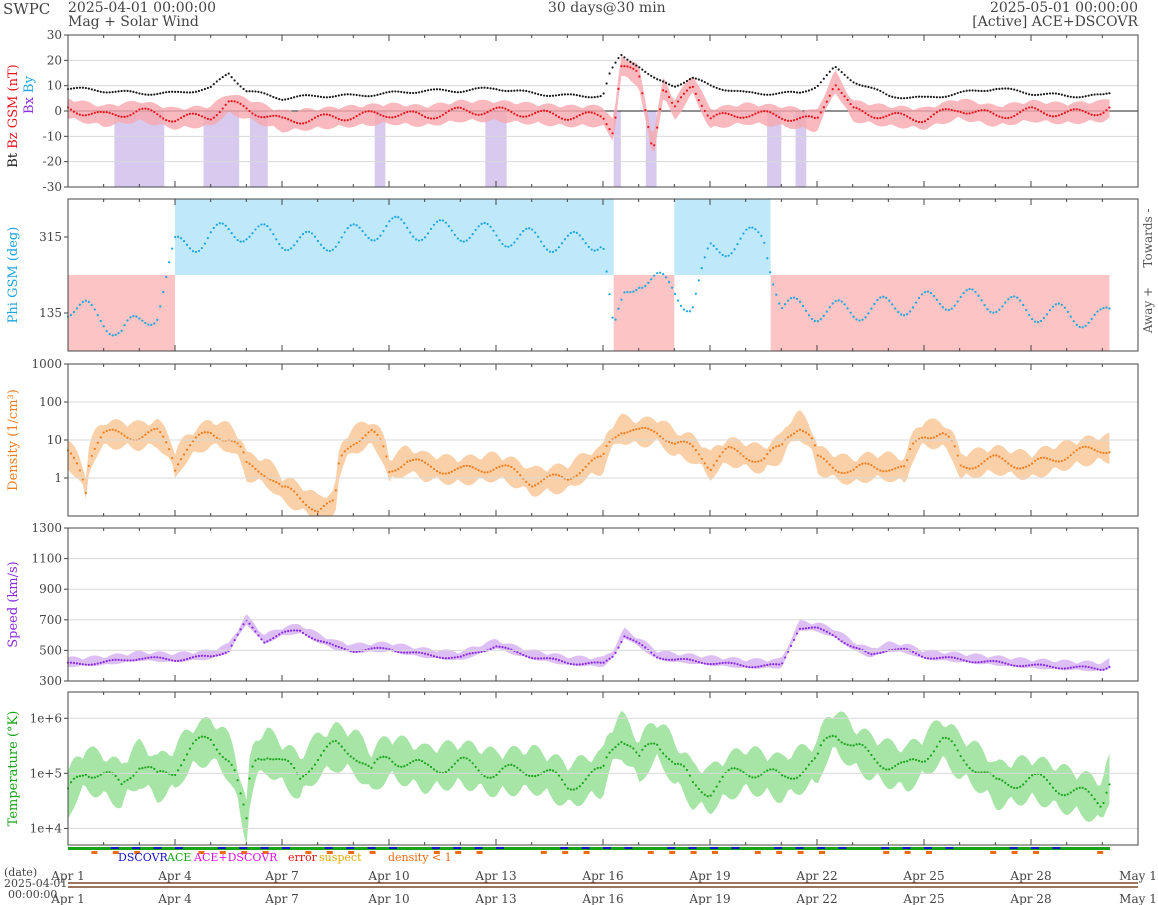  What do you see at coordinates (13, 115) in the screenshot?
I see `mag-ylabel-group: Bt Bz GSM (nT)` at bounding box center [13, 115].